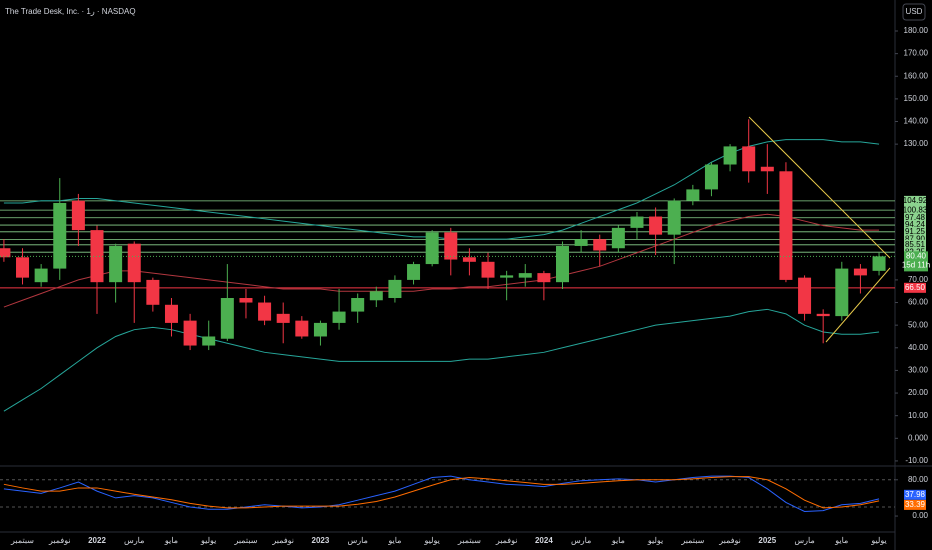  I want to click on x-tick-label: 2022, so click(97, 540).